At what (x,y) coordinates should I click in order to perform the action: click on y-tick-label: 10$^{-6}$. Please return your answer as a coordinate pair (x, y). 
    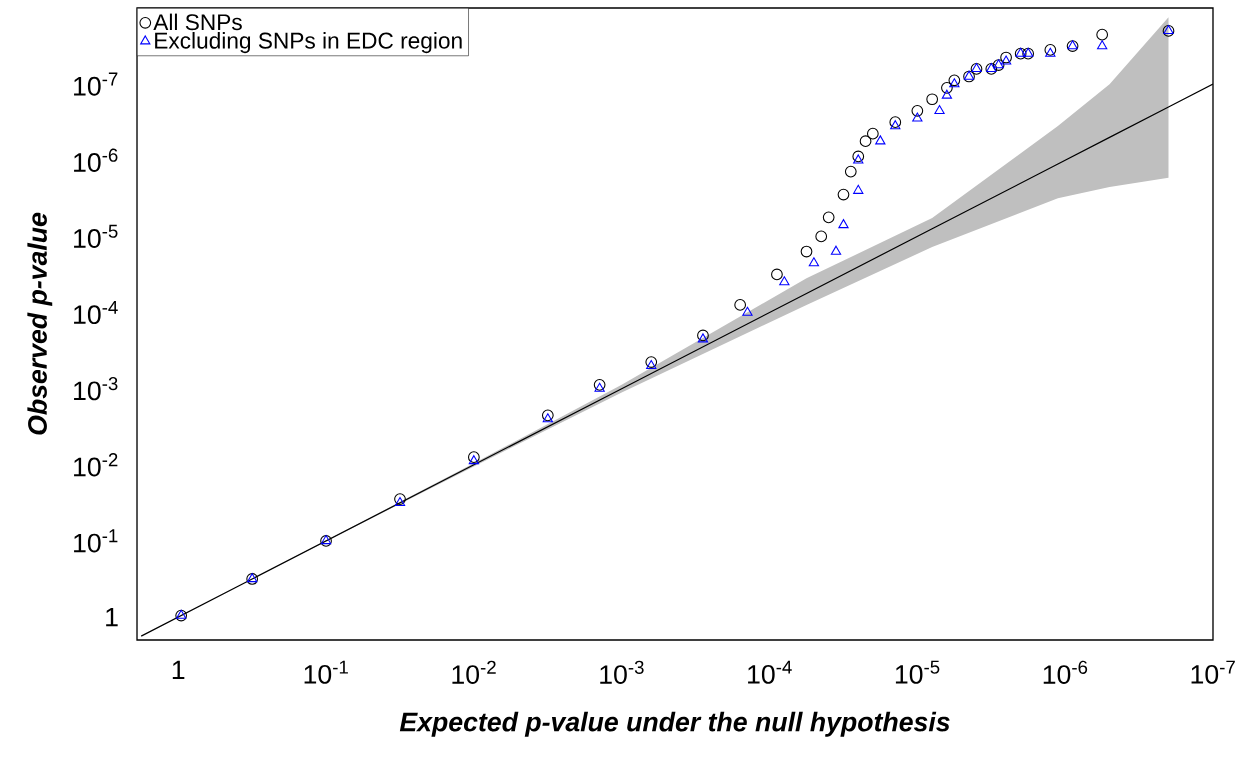
    Looking at the image, I should click on (96, 160).